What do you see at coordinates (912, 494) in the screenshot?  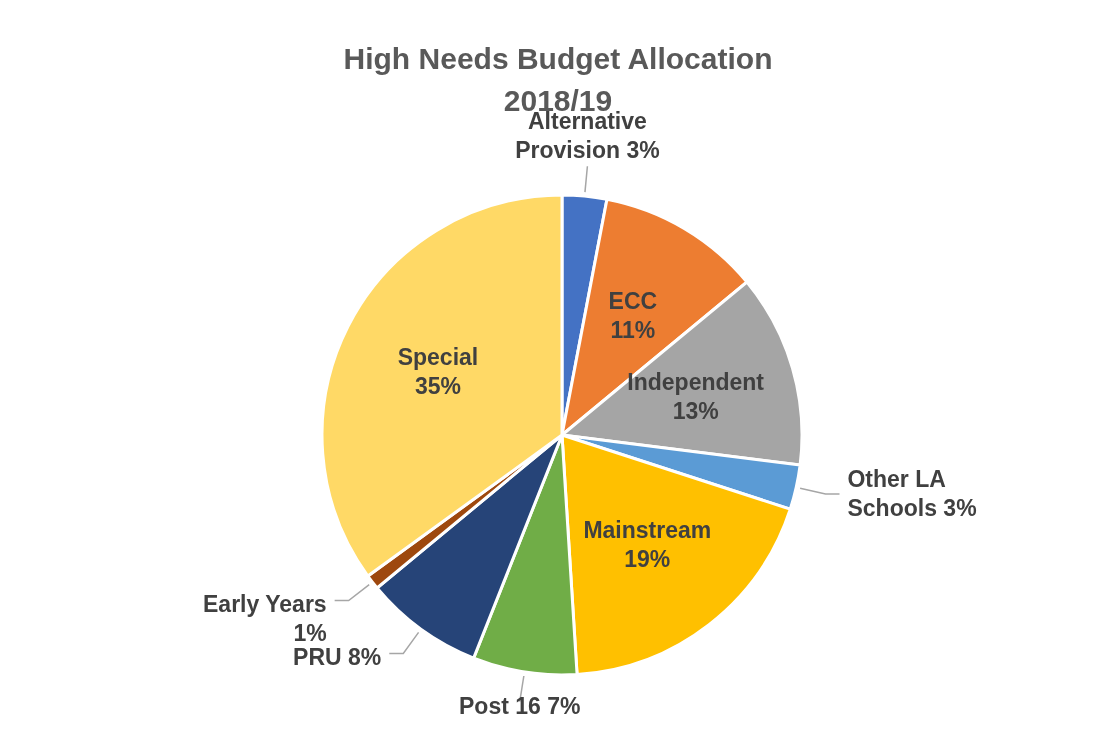 I see `slice-label: Other LA Schools 3%` at bounding box center [912, 494].